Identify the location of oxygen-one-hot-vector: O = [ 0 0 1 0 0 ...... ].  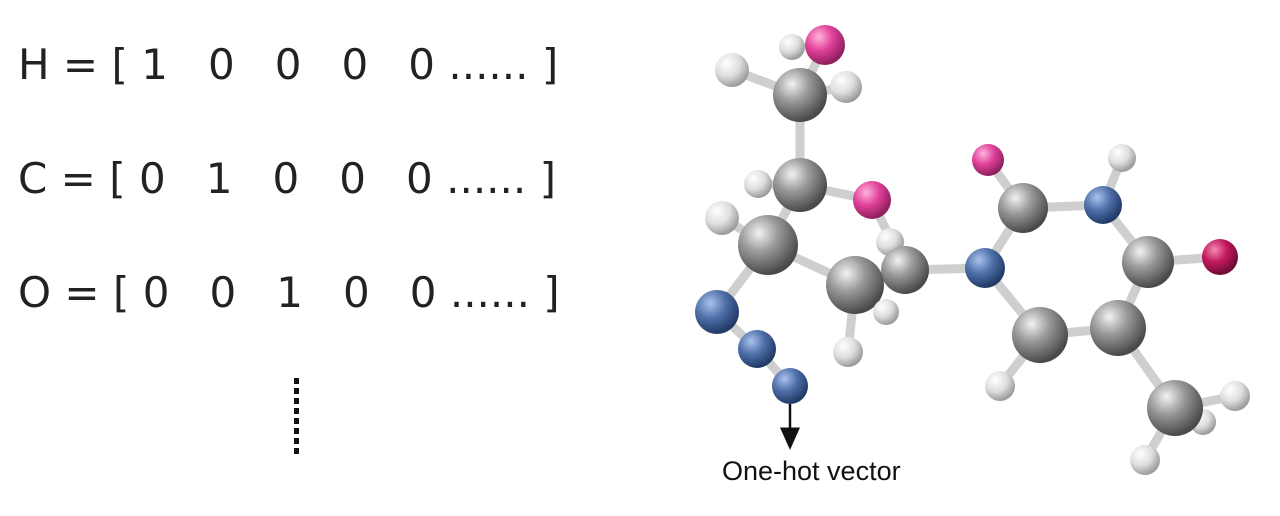
(289, 292).